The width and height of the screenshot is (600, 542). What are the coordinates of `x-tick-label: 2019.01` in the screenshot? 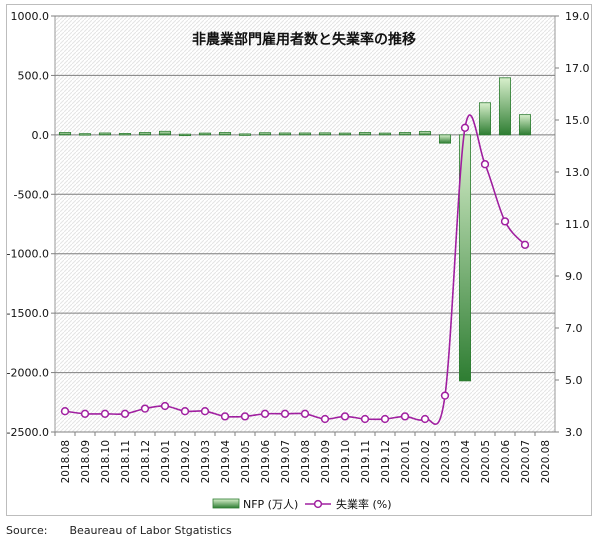 It's located at (166, 461).